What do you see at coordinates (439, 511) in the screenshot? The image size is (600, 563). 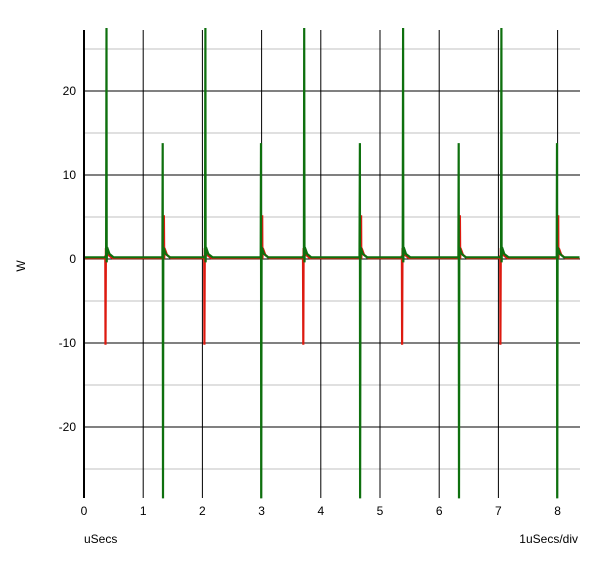 I see `x-tick-label: 6` at bounding box center [439, 511].